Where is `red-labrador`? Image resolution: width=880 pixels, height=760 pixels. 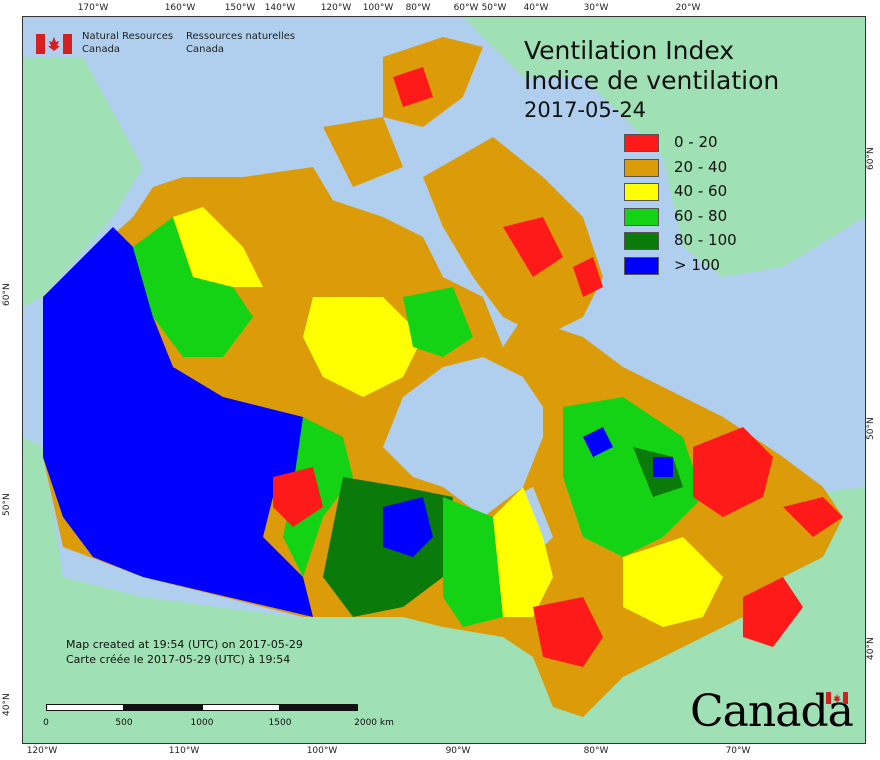
red-labrador is located at coordinates (733, 472).